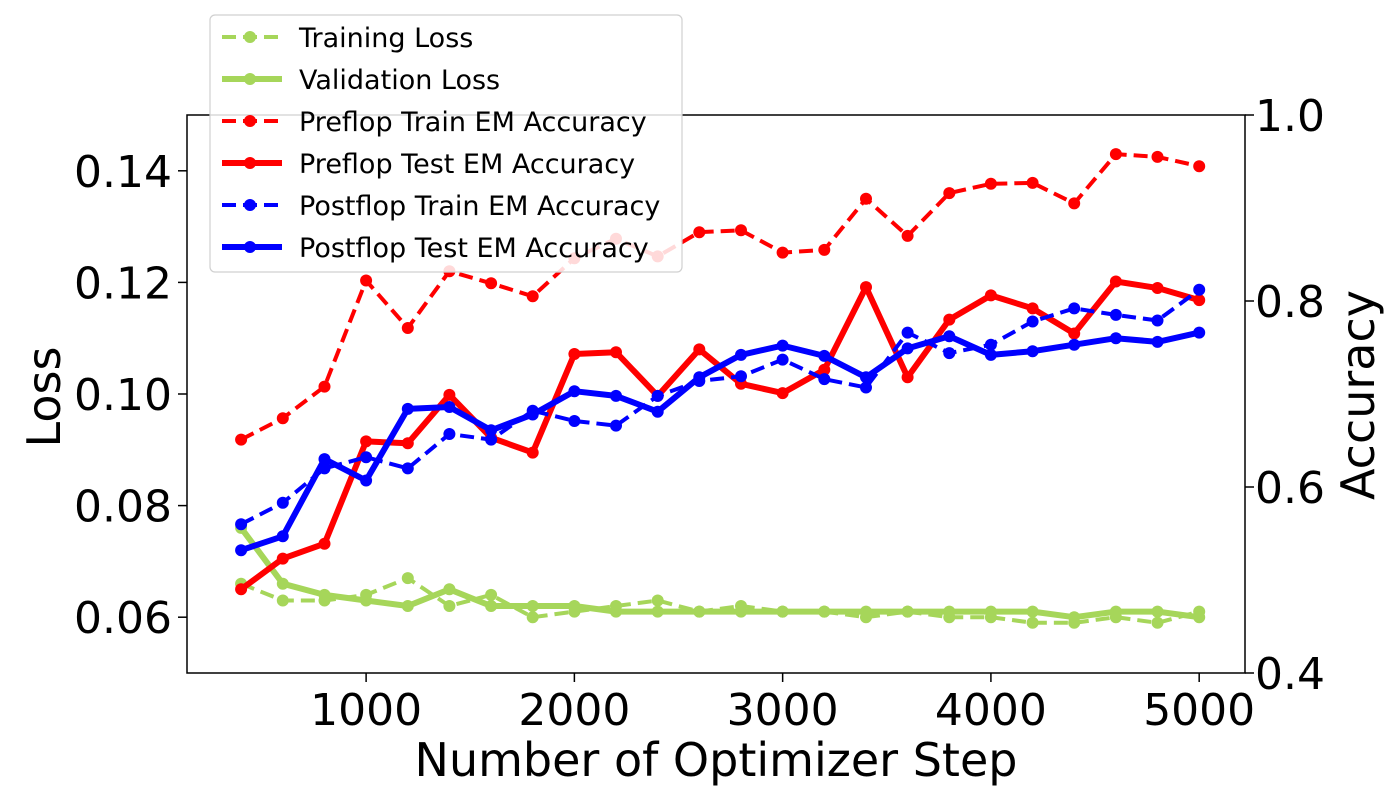 The width and height of the screenshot is (1400, 800). Describe the element at coordinates (399, 80) in the screenshot. I see `legend-label: Validation Loss` at that location.